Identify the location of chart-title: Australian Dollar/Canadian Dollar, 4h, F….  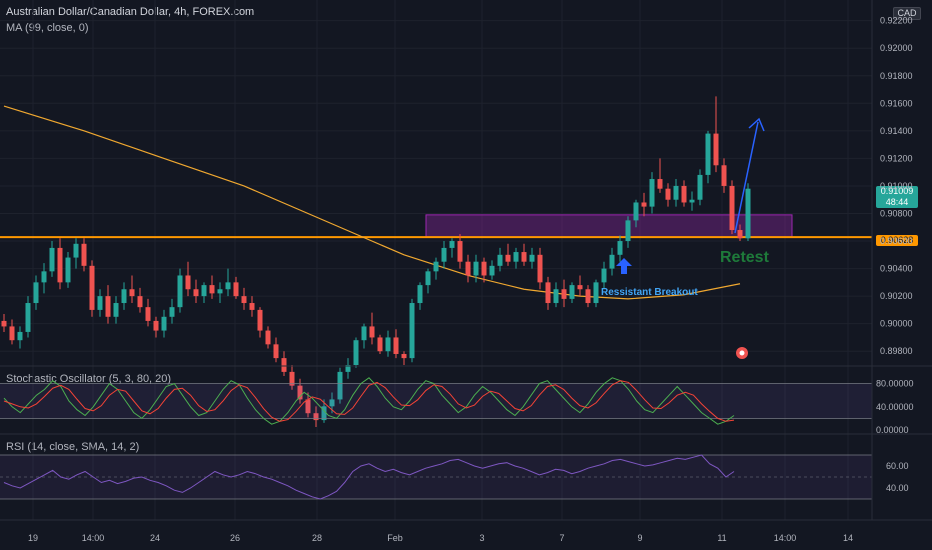
(130, 12).